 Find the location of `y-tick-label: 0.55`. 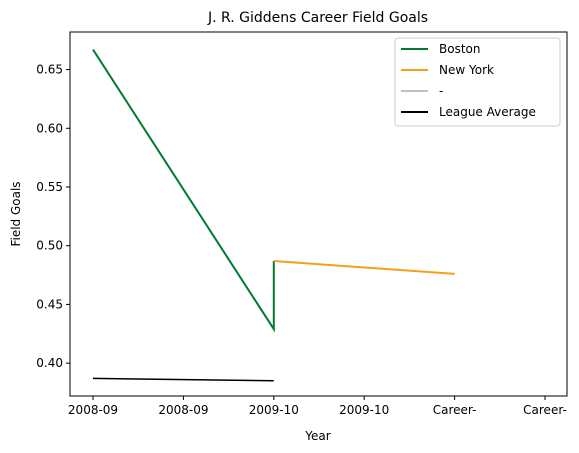

y-tick-label: 0.55 is located at coordinates (49, 187).